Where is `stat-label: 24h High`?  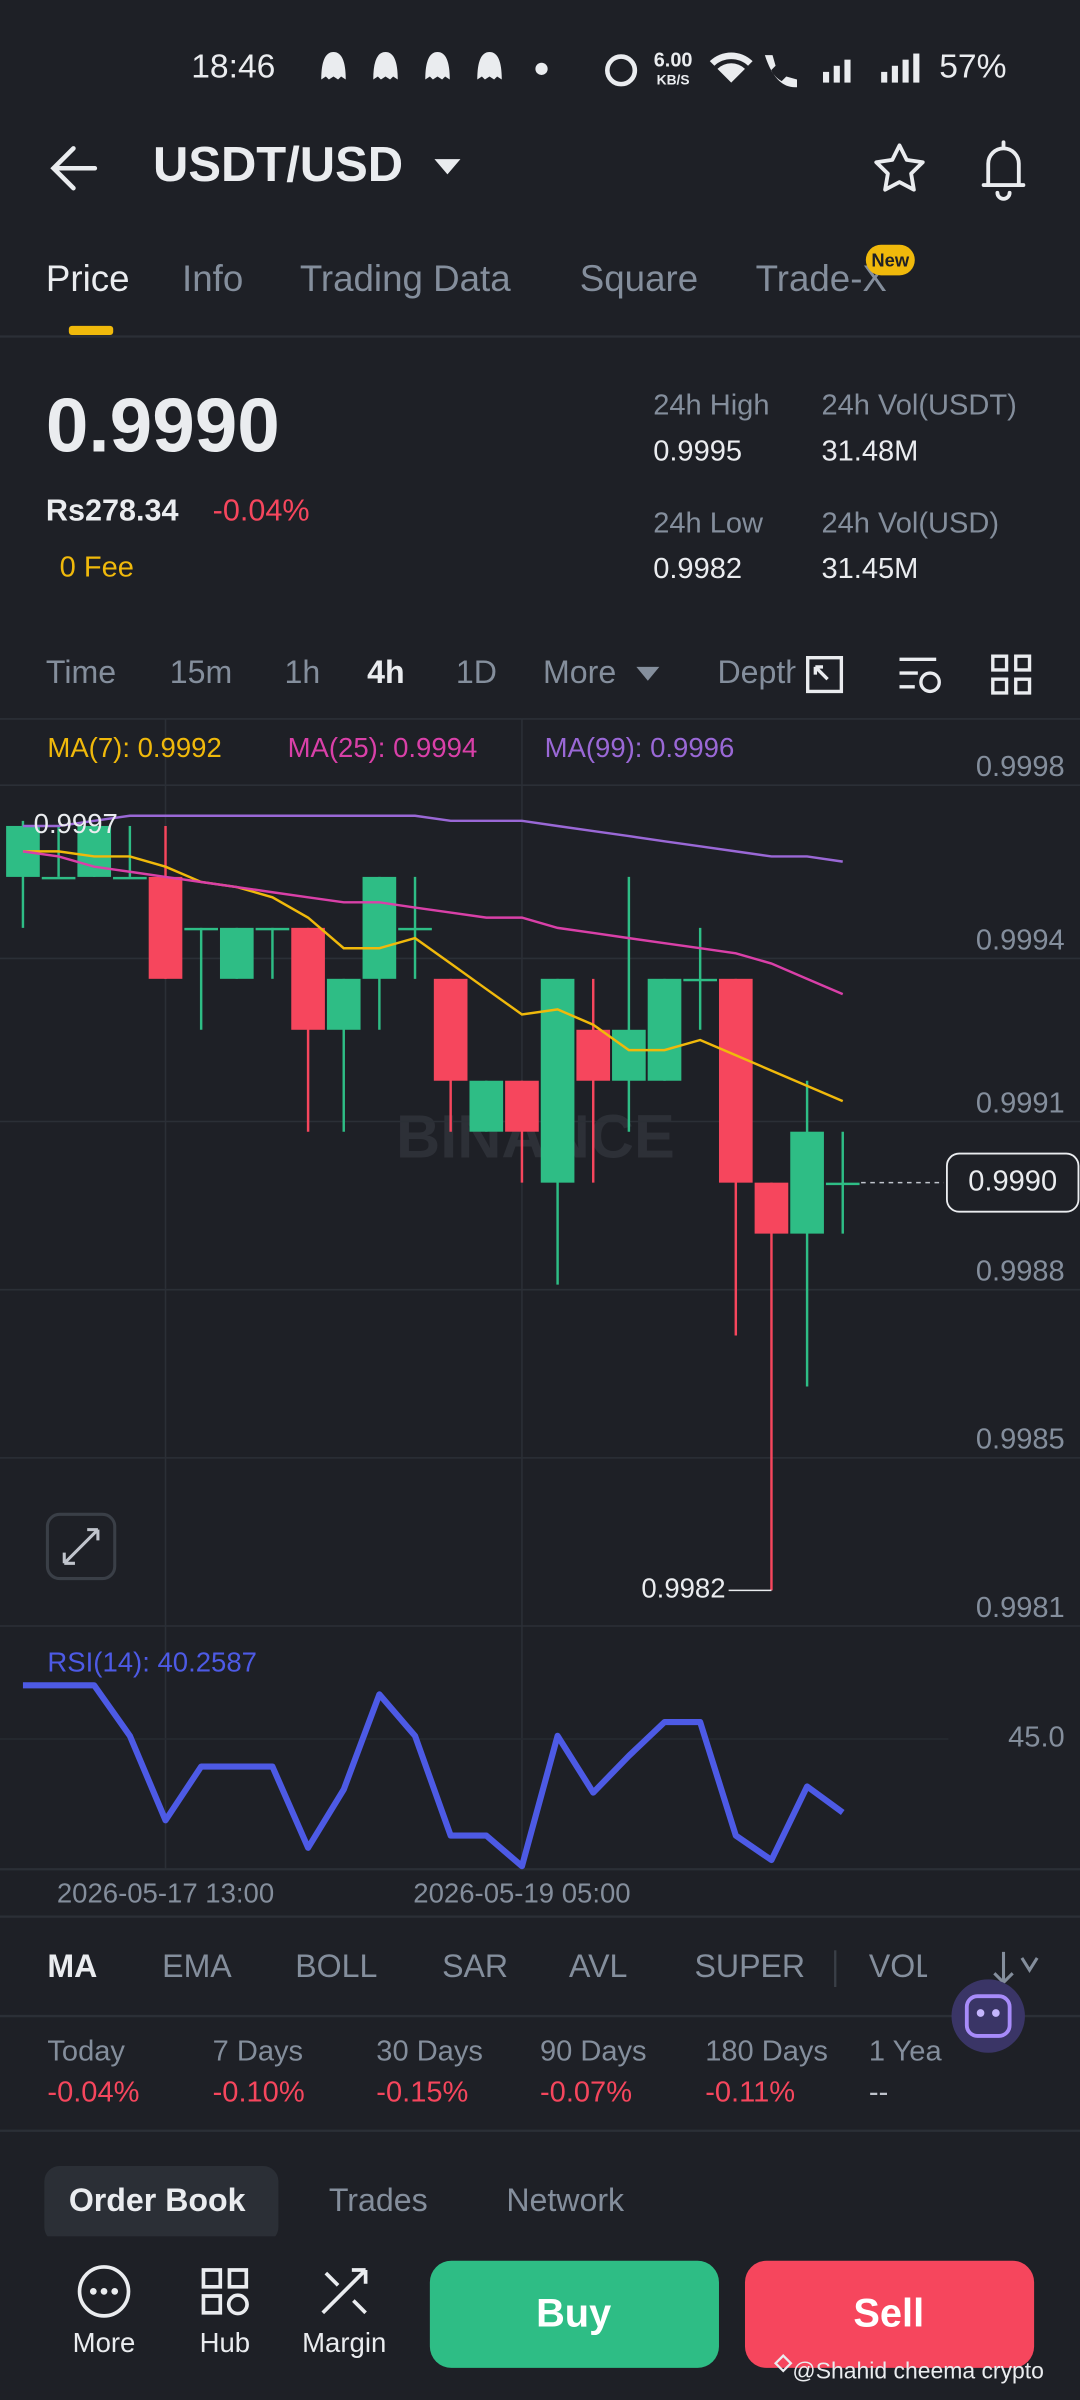 stat-label: 24h High is located at coordinates (711, 406).